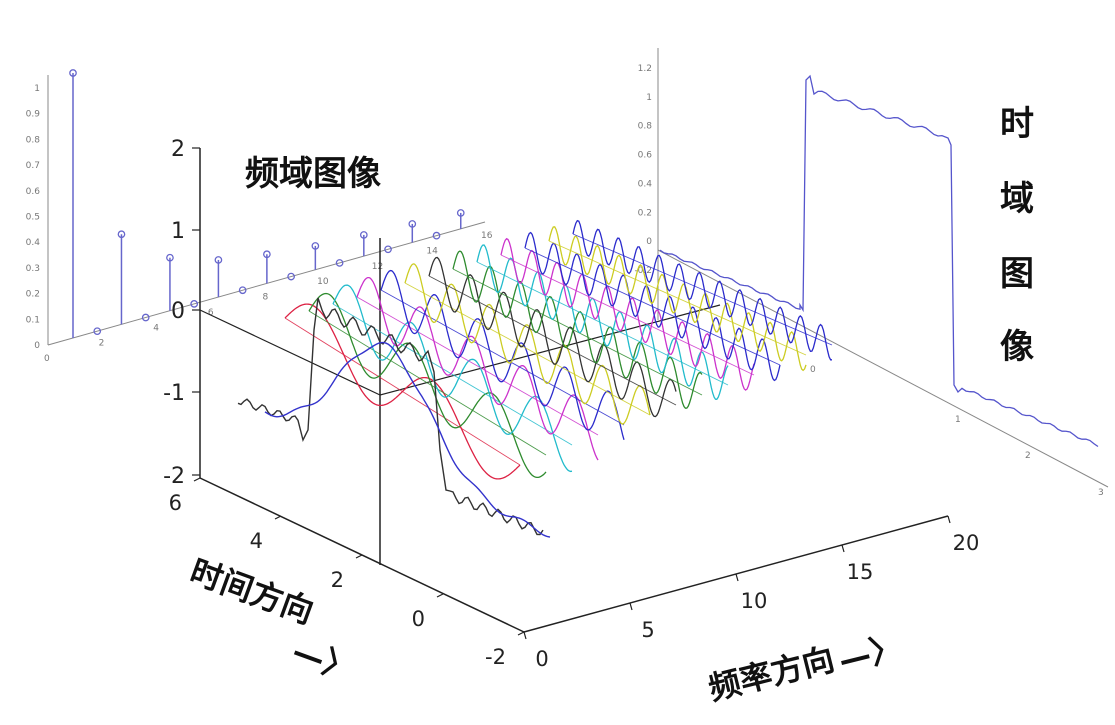  What do you see at coordinates (47, 359) in the screenshot?
I see `left-stem-x-tick: 0` at bounding box center [47, 359].